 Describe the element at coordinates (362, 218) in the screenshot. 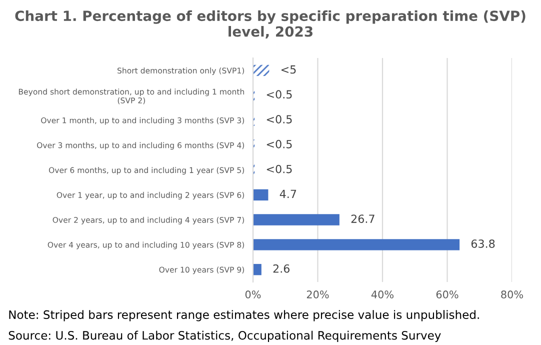

I see `data-label: 26.7` at that location.